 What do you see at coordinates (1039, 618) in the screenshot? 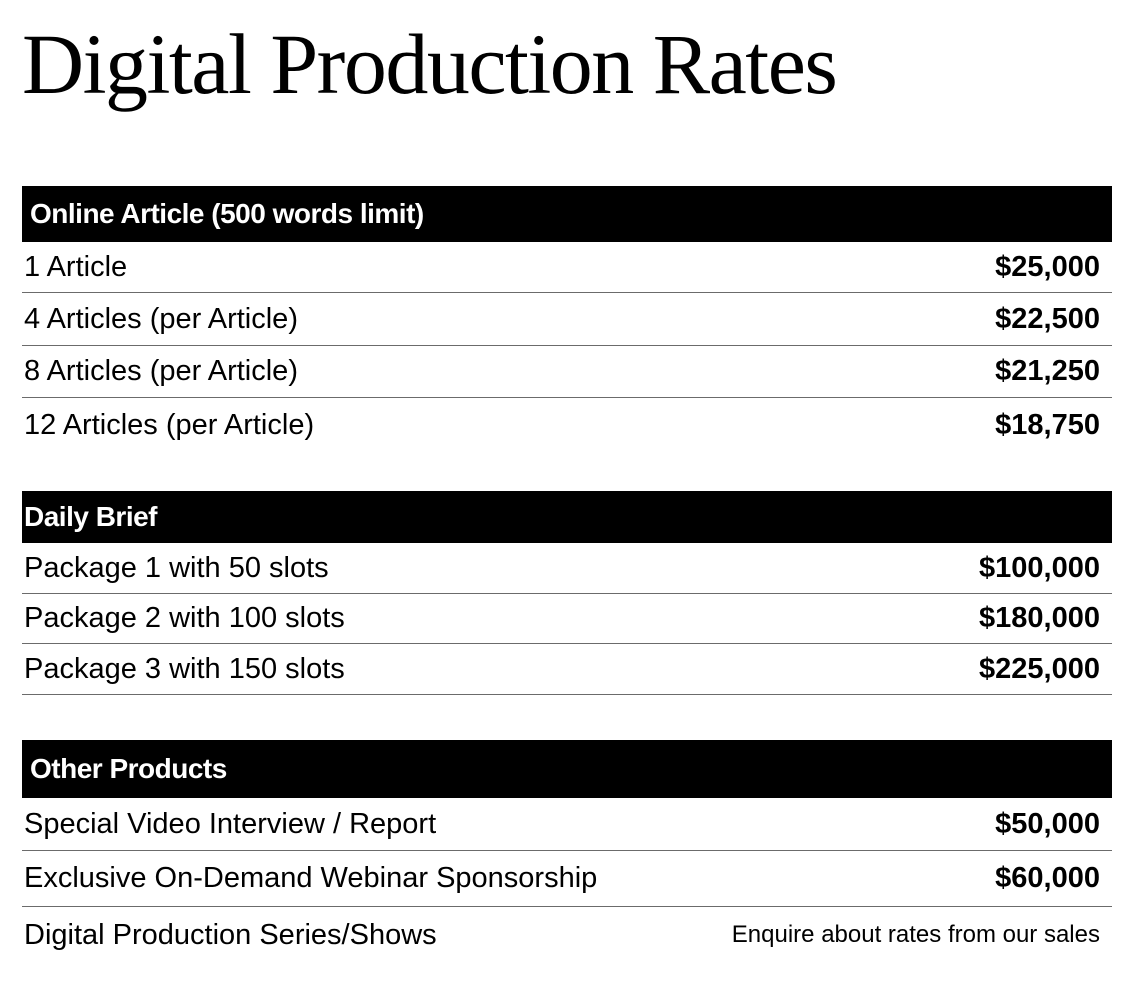
I see `item-price: $180,000` at bounding box center [1039, 618].